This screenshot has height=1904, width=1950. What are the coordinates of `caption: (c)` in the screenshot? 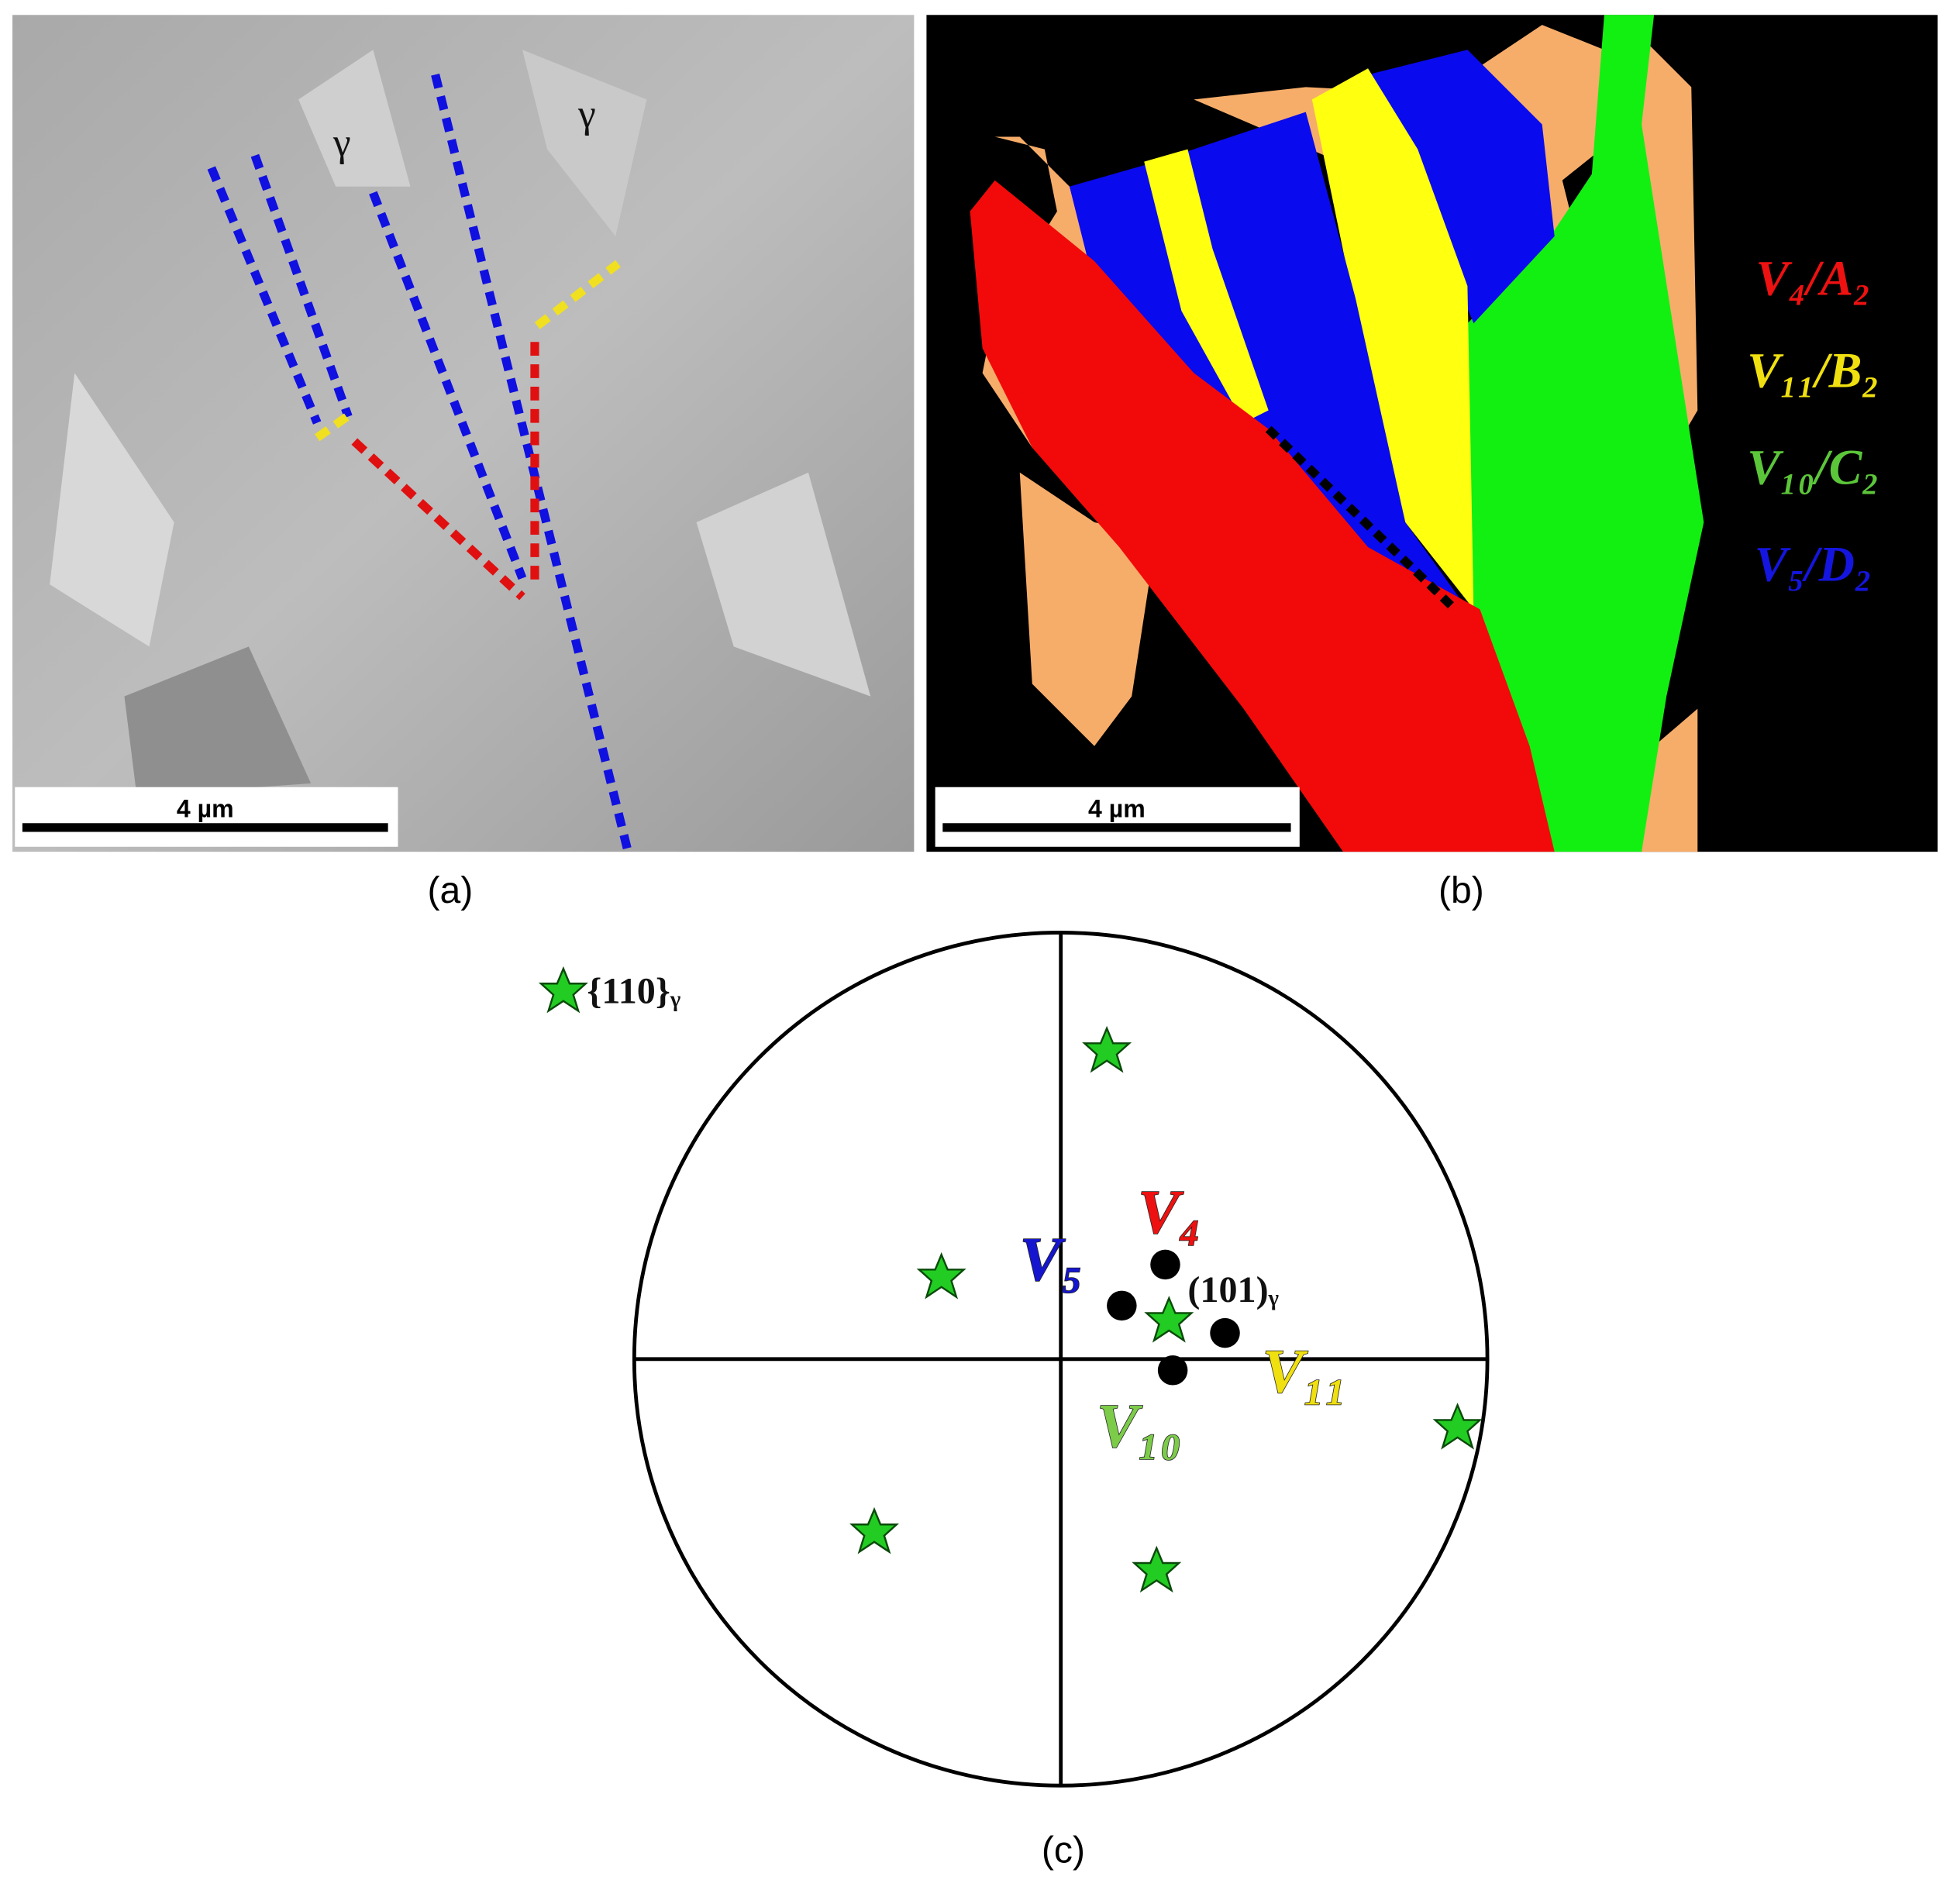 It's located at (1063, 1851).